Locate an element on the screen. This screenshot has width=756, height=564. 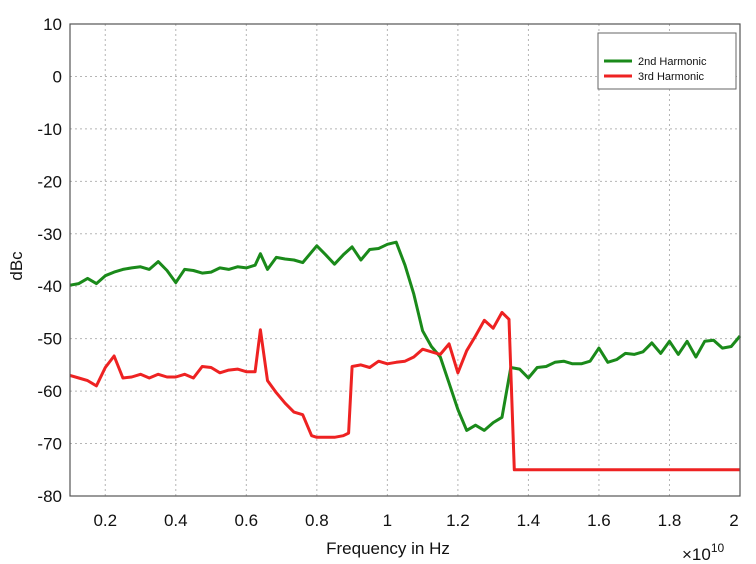
x-tick-label: 0.8 is located at coordinates (317, 520).